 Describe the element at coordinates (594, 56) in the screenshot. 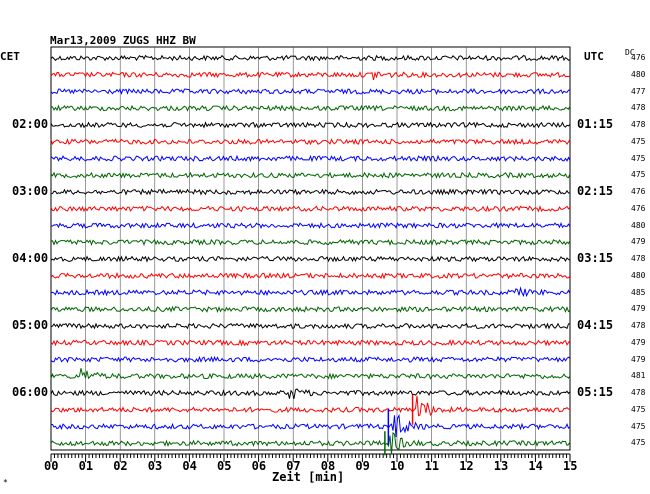

I see `right-timezone-label: UTC` at that location.